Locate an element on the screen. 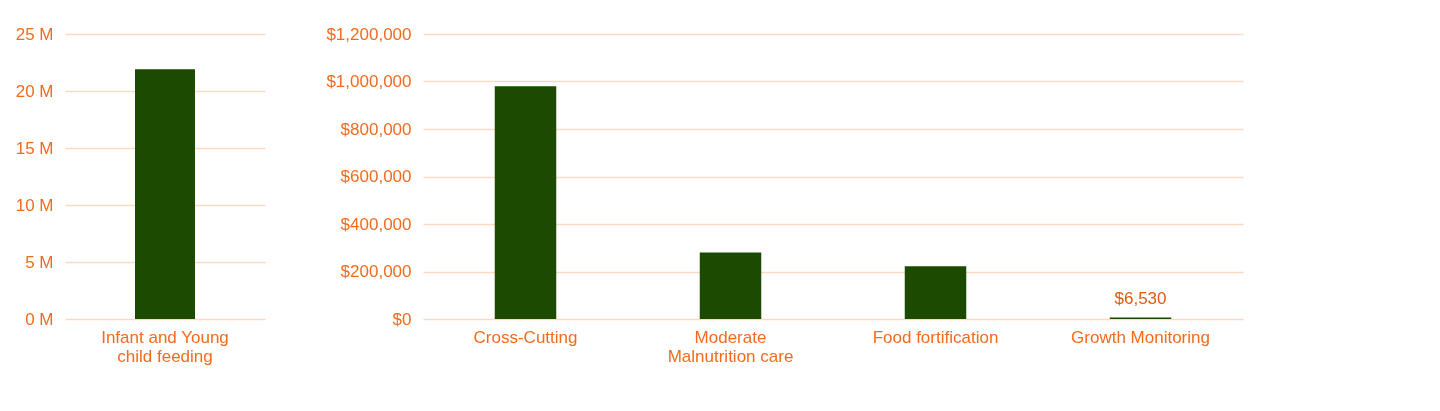 This screenshot has height=411, width=1440. y-tick-label: $1,200,000 is located at coordinates (369, 34).